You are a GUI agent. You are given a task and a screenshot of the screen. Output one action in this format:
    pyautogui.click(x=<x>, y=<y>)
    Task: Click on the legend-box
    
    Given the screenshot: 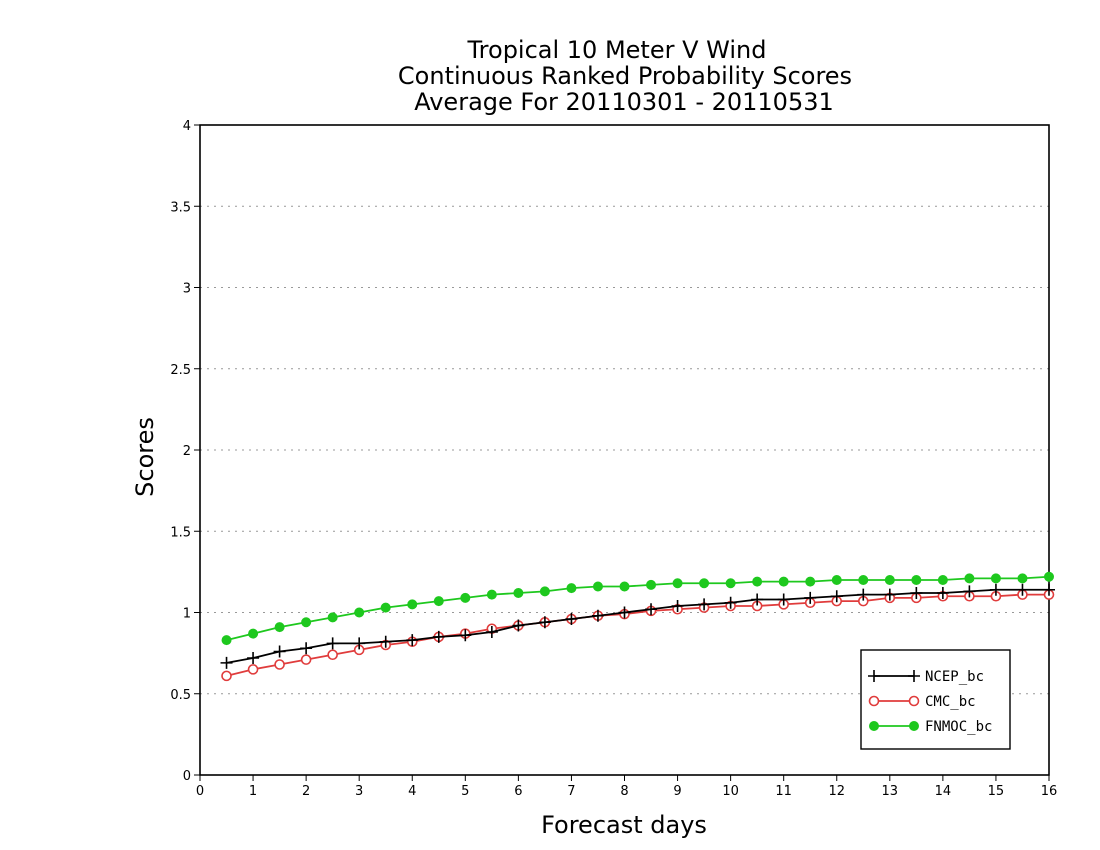 What is the action you would take?
    pyautogui.click(x=935, y=699)
    